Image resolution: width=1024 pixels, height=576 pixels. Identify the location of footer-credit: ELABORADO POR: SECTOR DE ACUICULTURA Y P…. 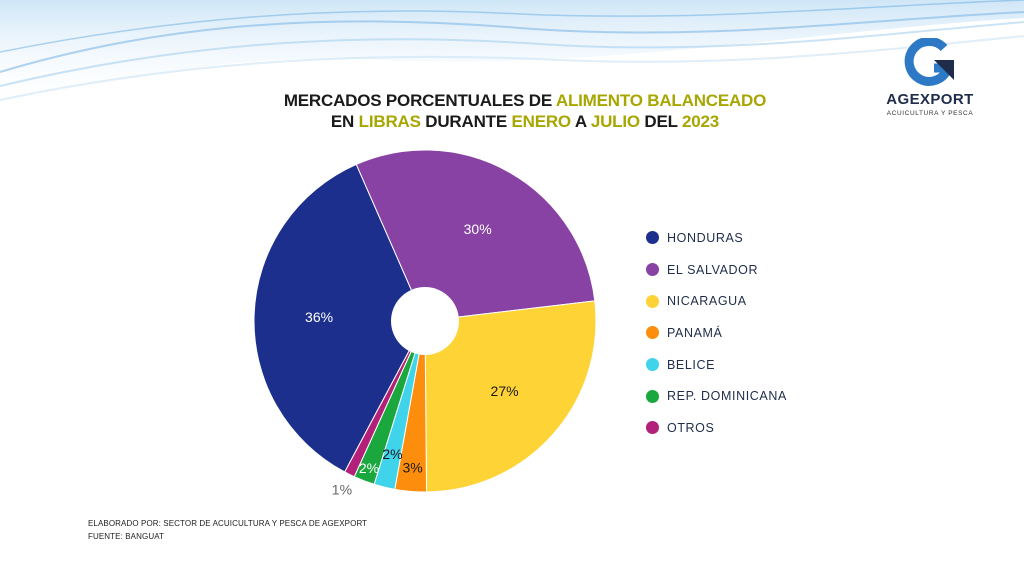
(228, 523).